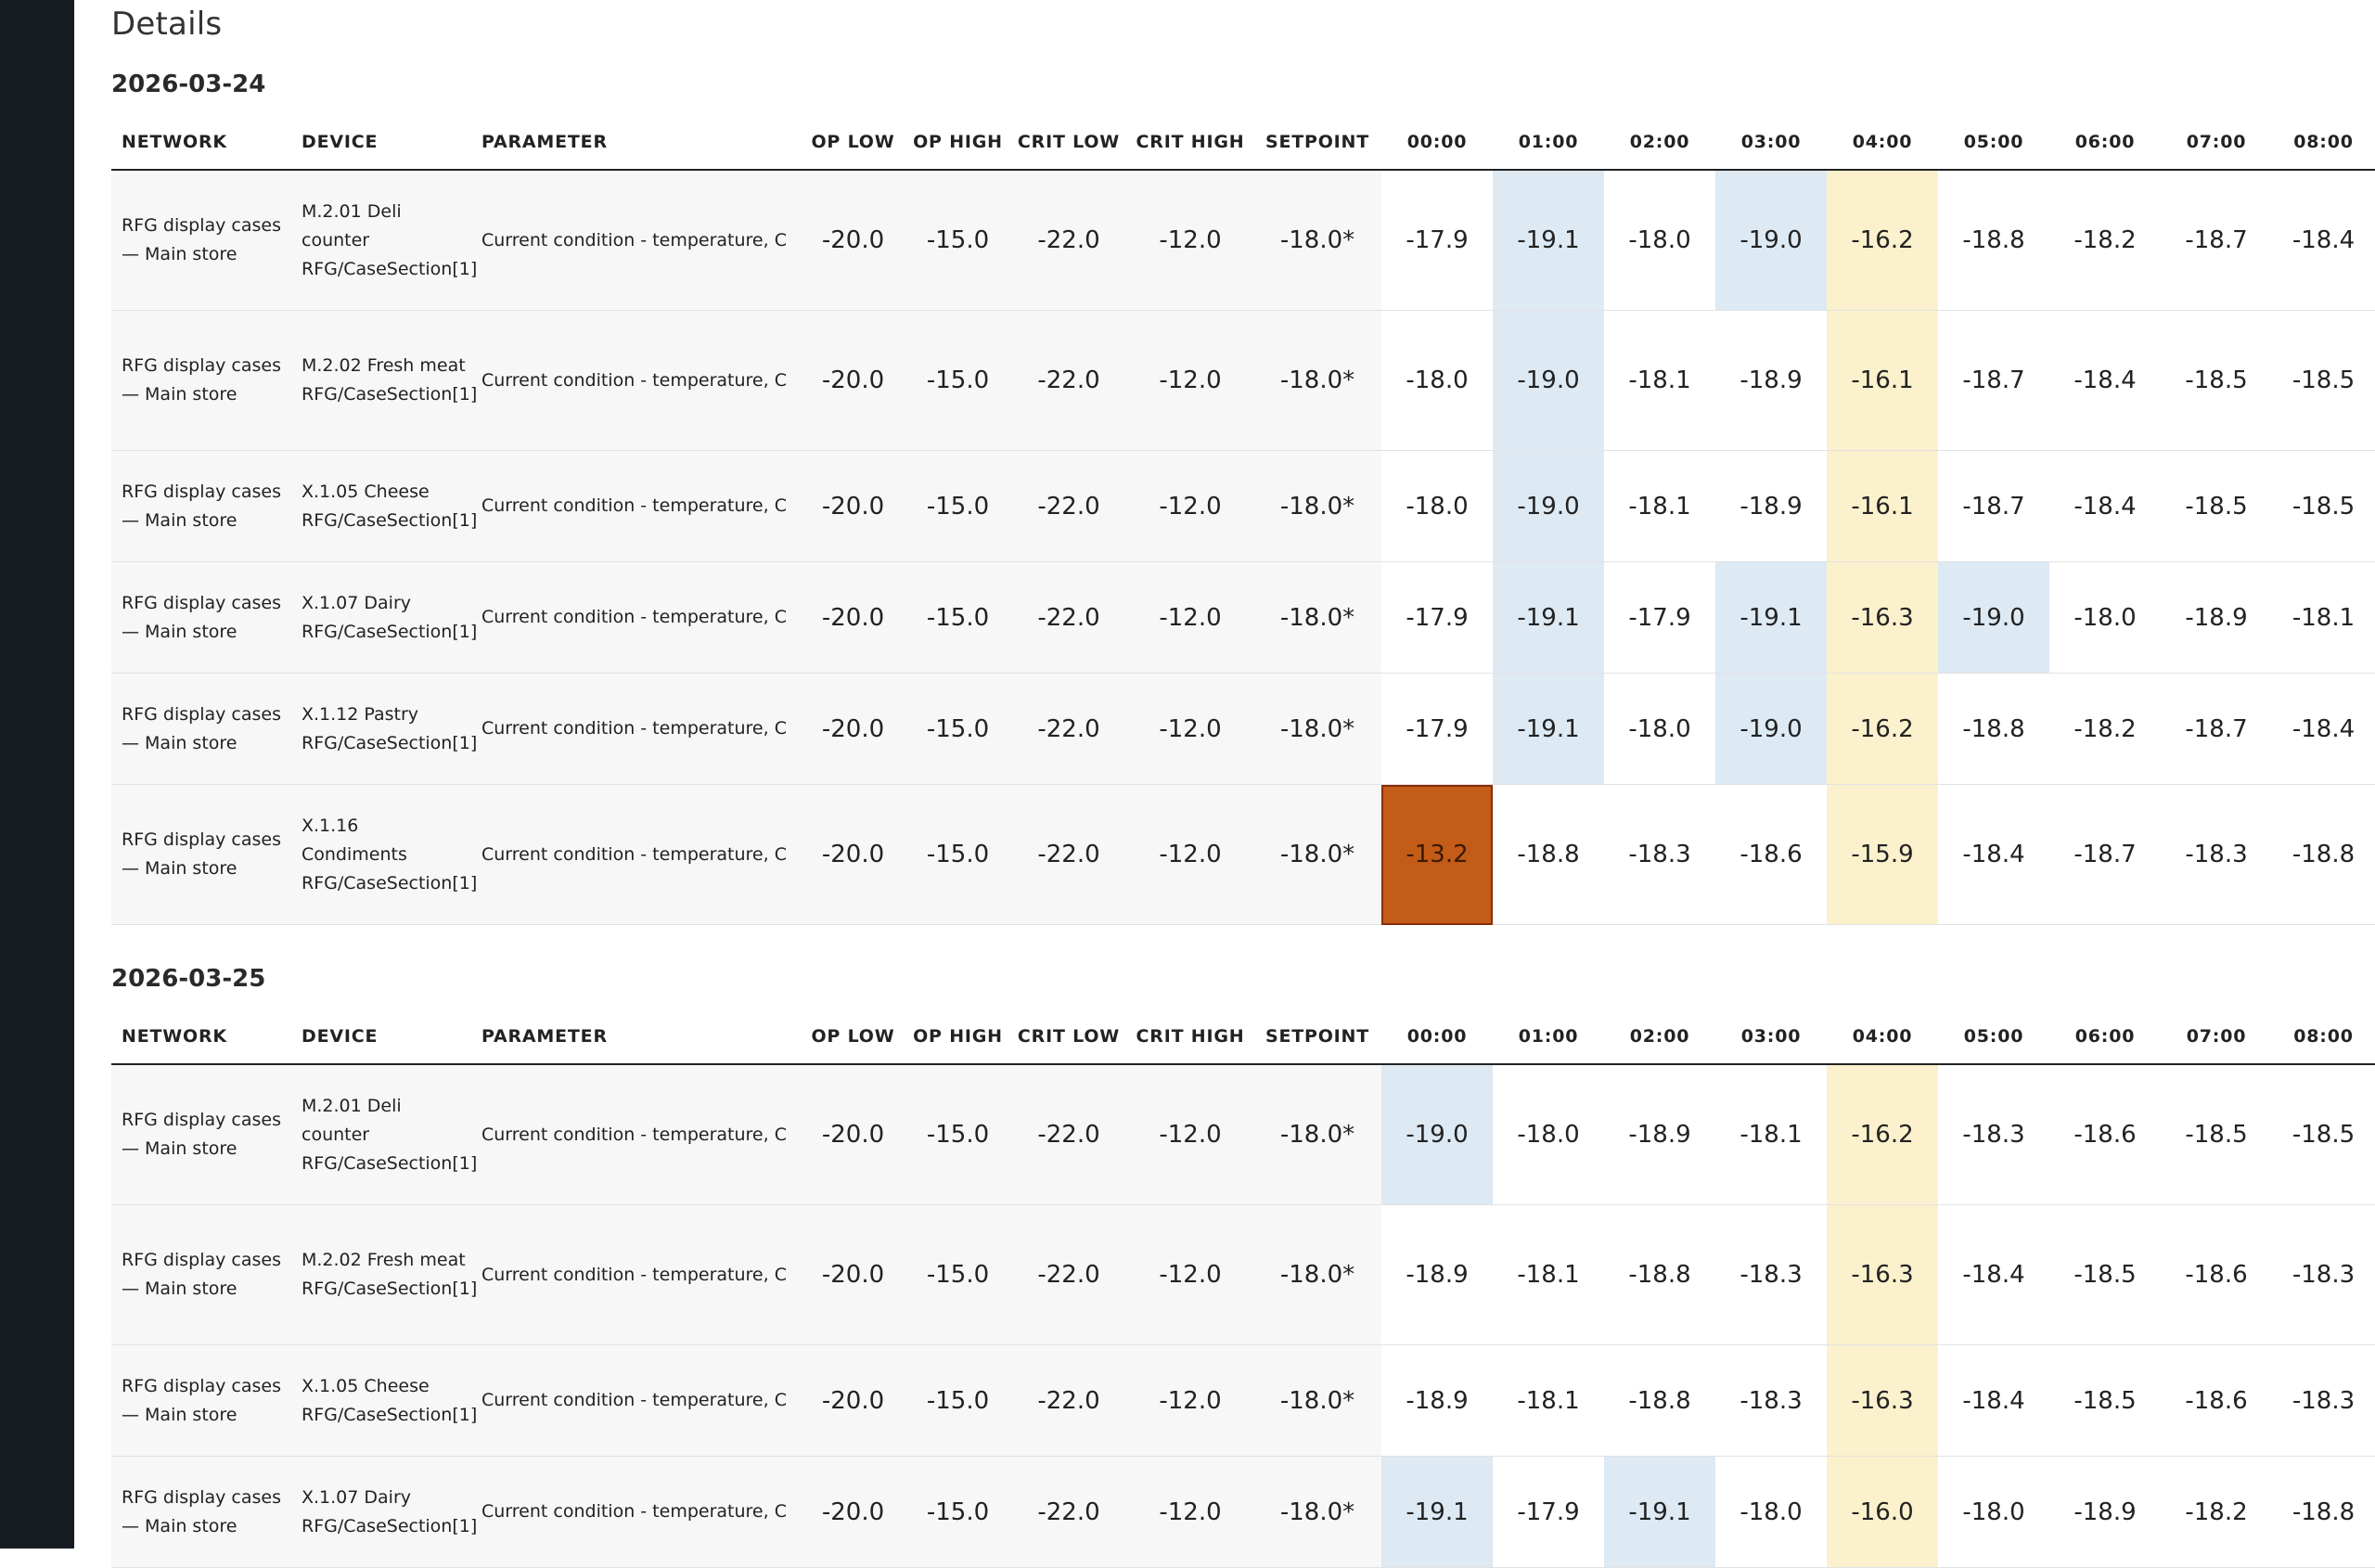 This screenshot has width=2375, height=1568. I want to click on hour-value-cell: -18.1, so click(1659, 380).